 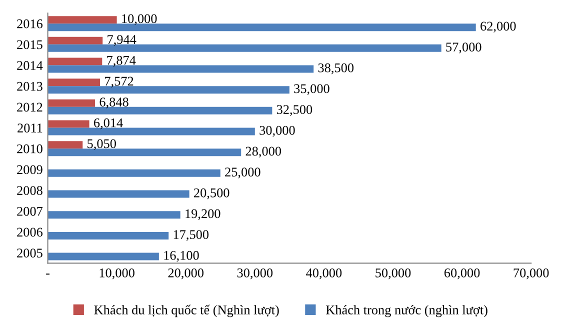 I want to click on y-tick-label: 2005, so click(x=29, y=253).